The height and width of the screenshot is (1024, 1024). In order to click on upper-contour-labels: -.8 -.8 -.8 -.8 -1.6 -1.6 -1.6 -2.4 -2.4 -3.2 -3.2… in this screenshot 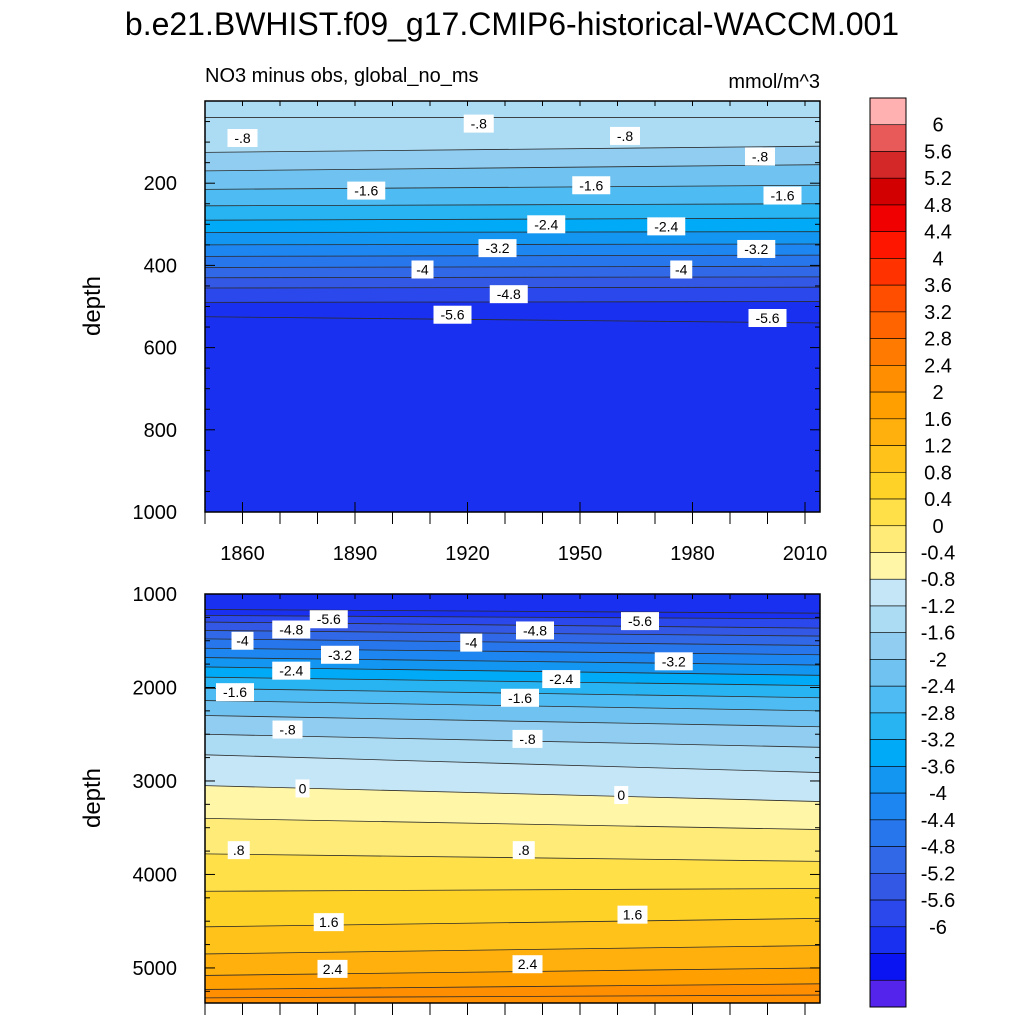, I will do `click(514, 221)`.